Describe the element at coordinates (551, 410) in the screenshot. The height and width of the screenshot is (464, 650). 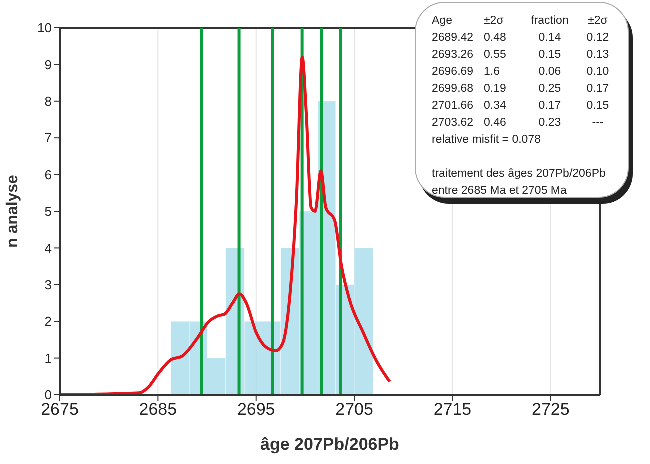
I see `x-tick-label: 2725` at that location.